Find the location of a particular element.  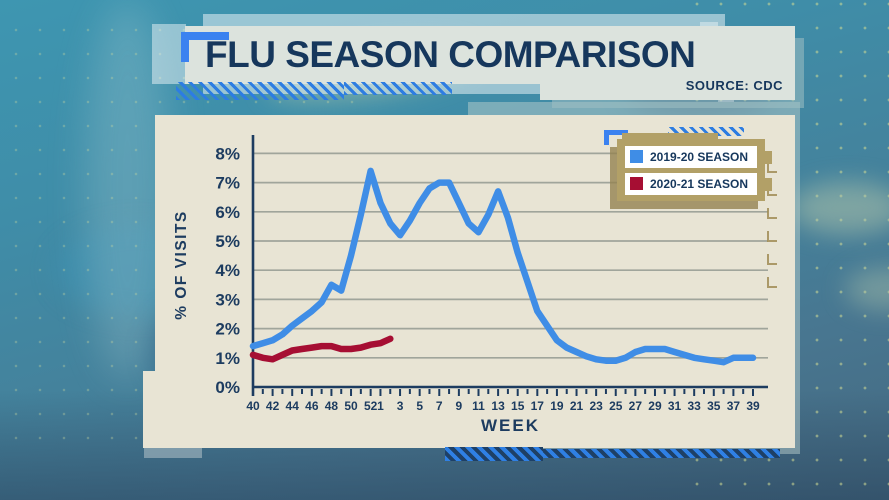

legend-item-2019-20: 2019-20 SEASON is located at coordinates (691, 156).